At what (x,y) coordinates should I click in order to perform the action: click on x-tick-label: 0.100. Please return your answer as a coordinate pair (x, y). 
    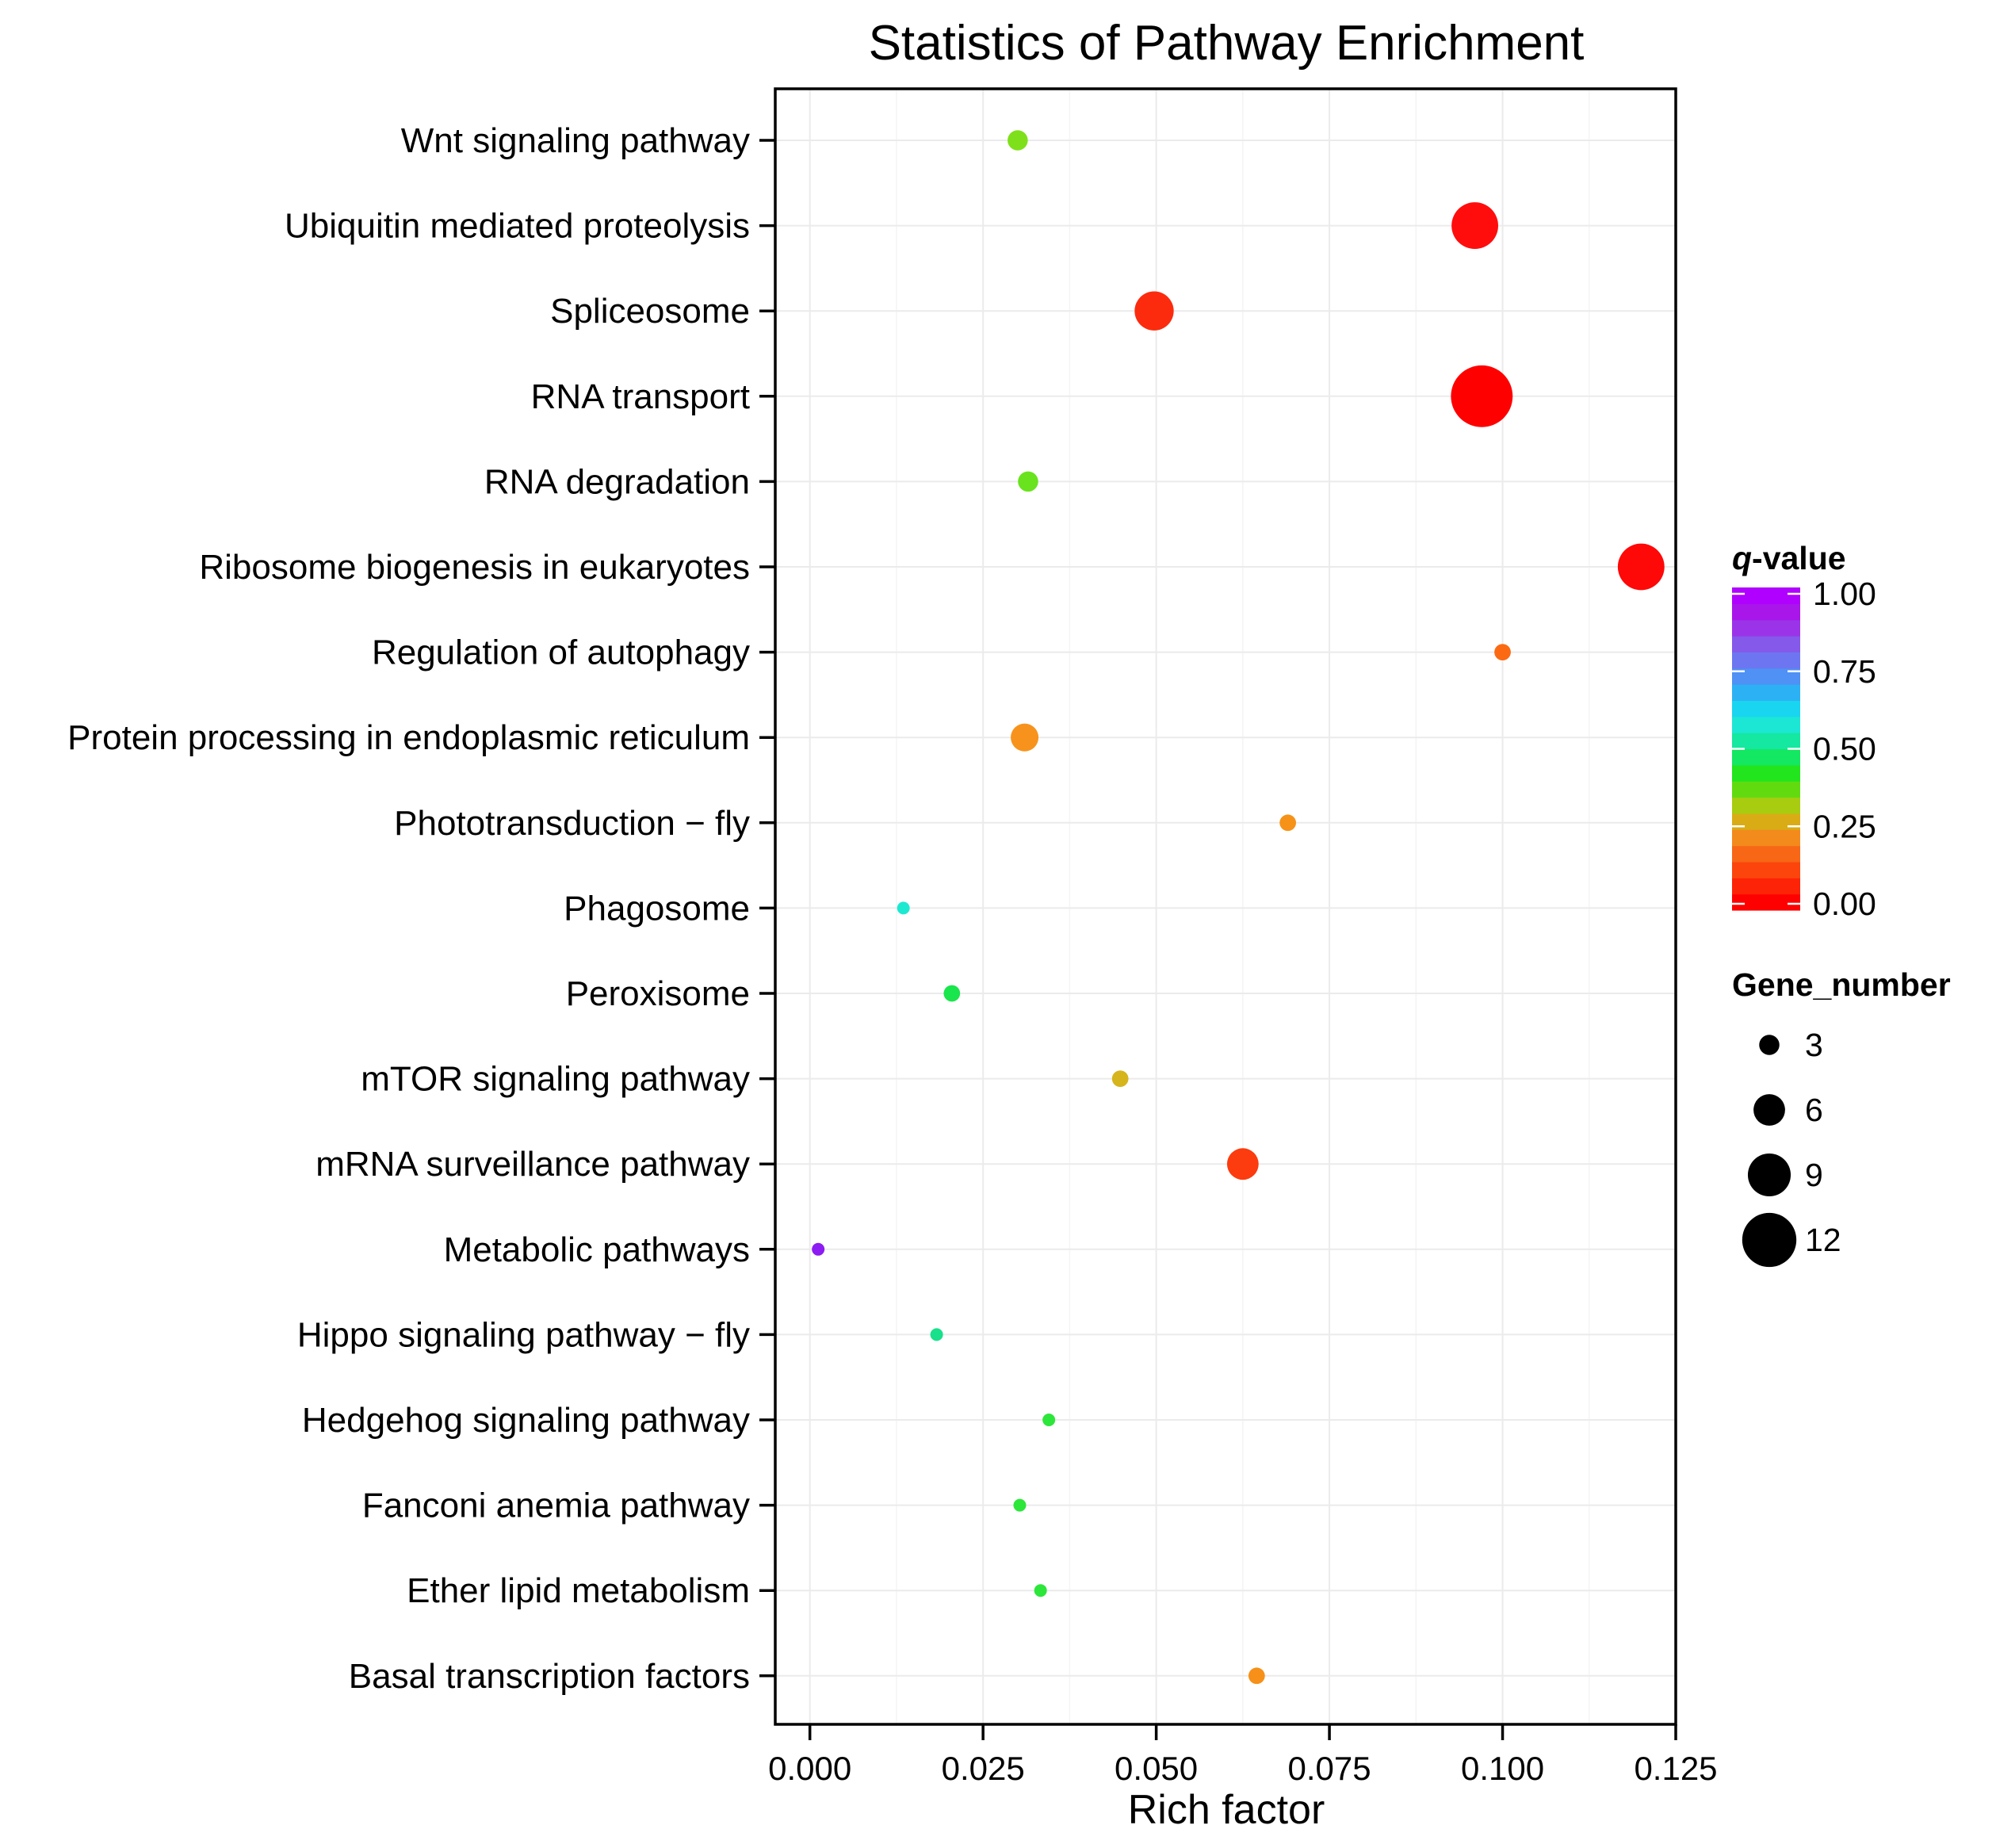
    Looking at the image, I should click on (1503, 1768).